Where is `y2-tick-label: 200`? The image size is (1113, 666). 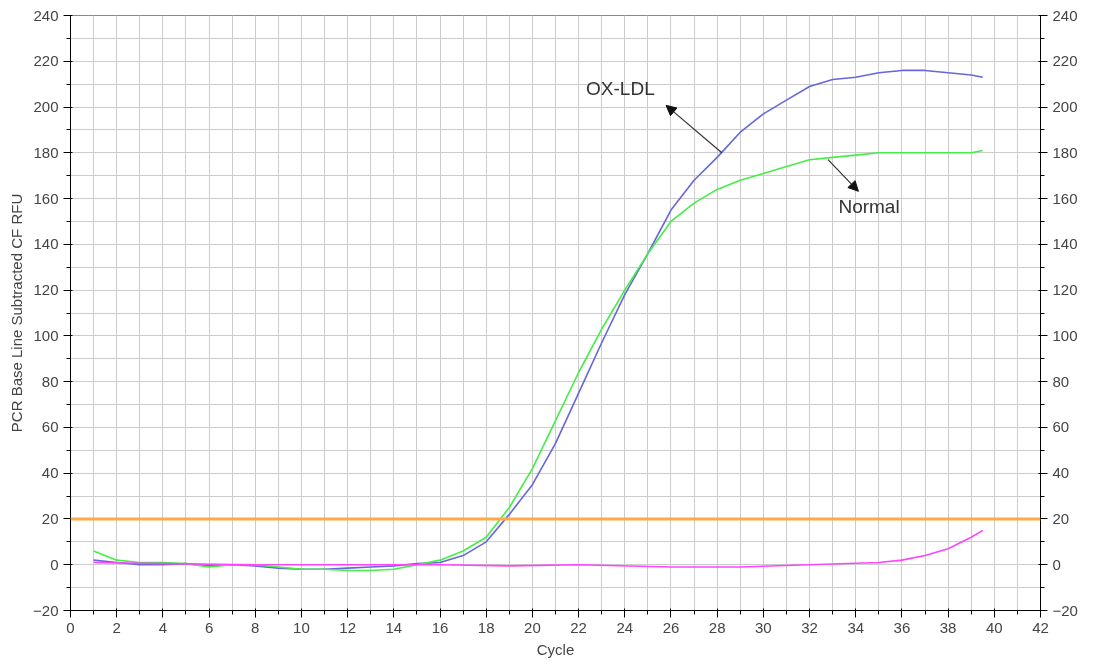
y2-tick-label: 200 is located at coordinates (1065, 107).